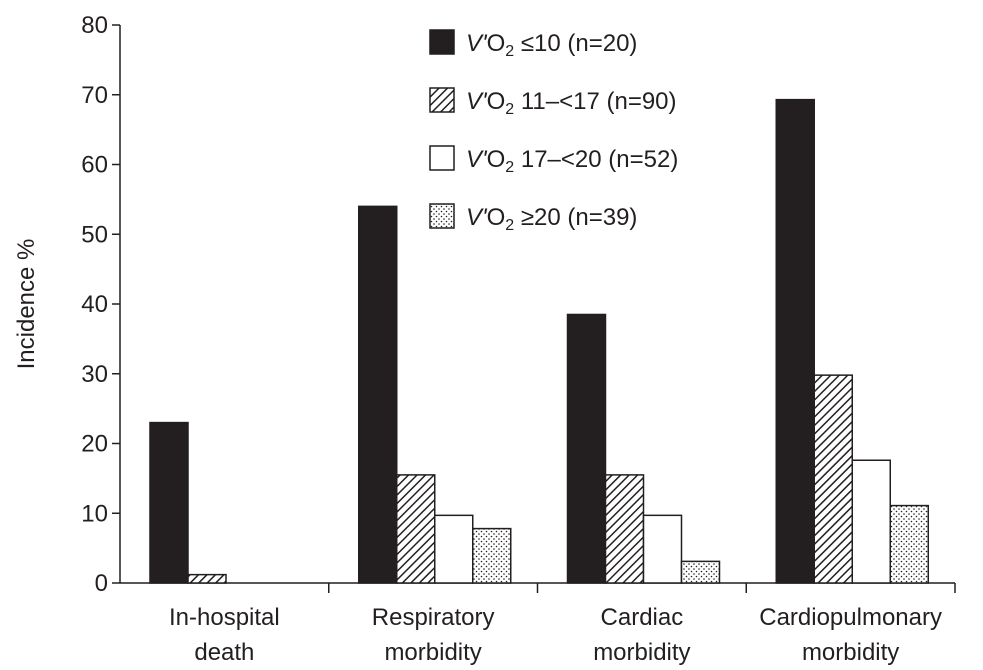  What do you see at coordinates (575, 217) in the screenshot?
I see `legend-rest: ≥20 (n=39)` at bounding box center [575, 217].